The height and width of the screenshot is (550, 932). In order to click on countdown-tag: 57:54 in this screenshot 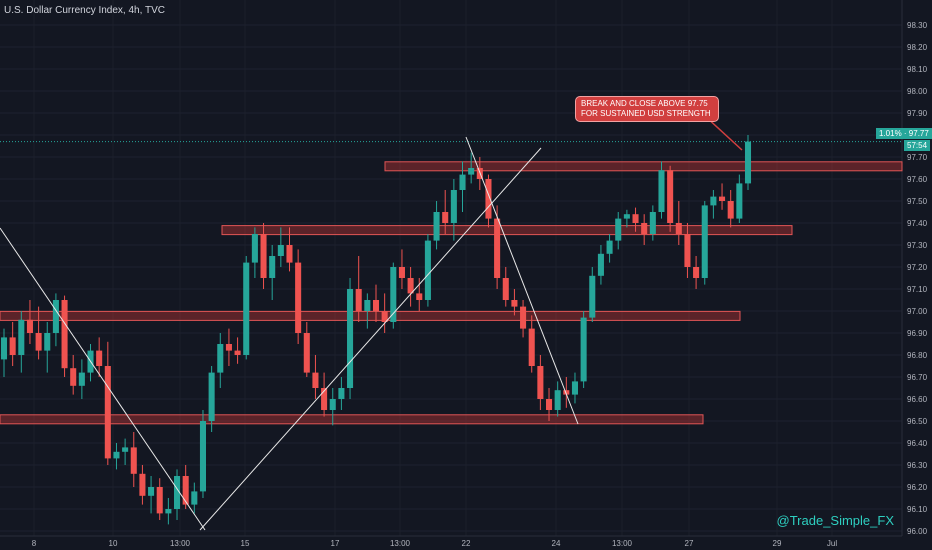, I will do `click(917, 145)`.